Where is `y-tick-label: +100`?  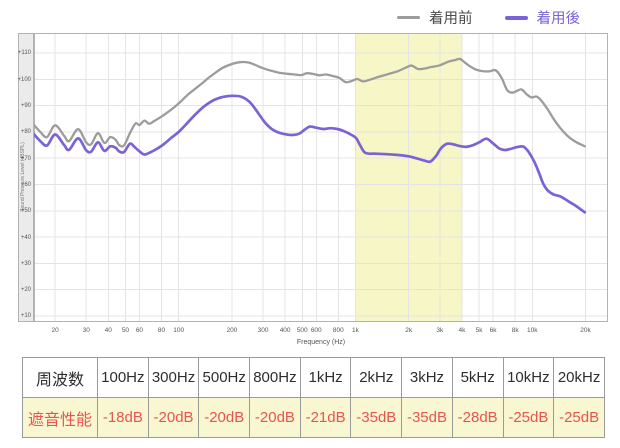 y-tick-label: +100 is located at coordinates (24, 79).